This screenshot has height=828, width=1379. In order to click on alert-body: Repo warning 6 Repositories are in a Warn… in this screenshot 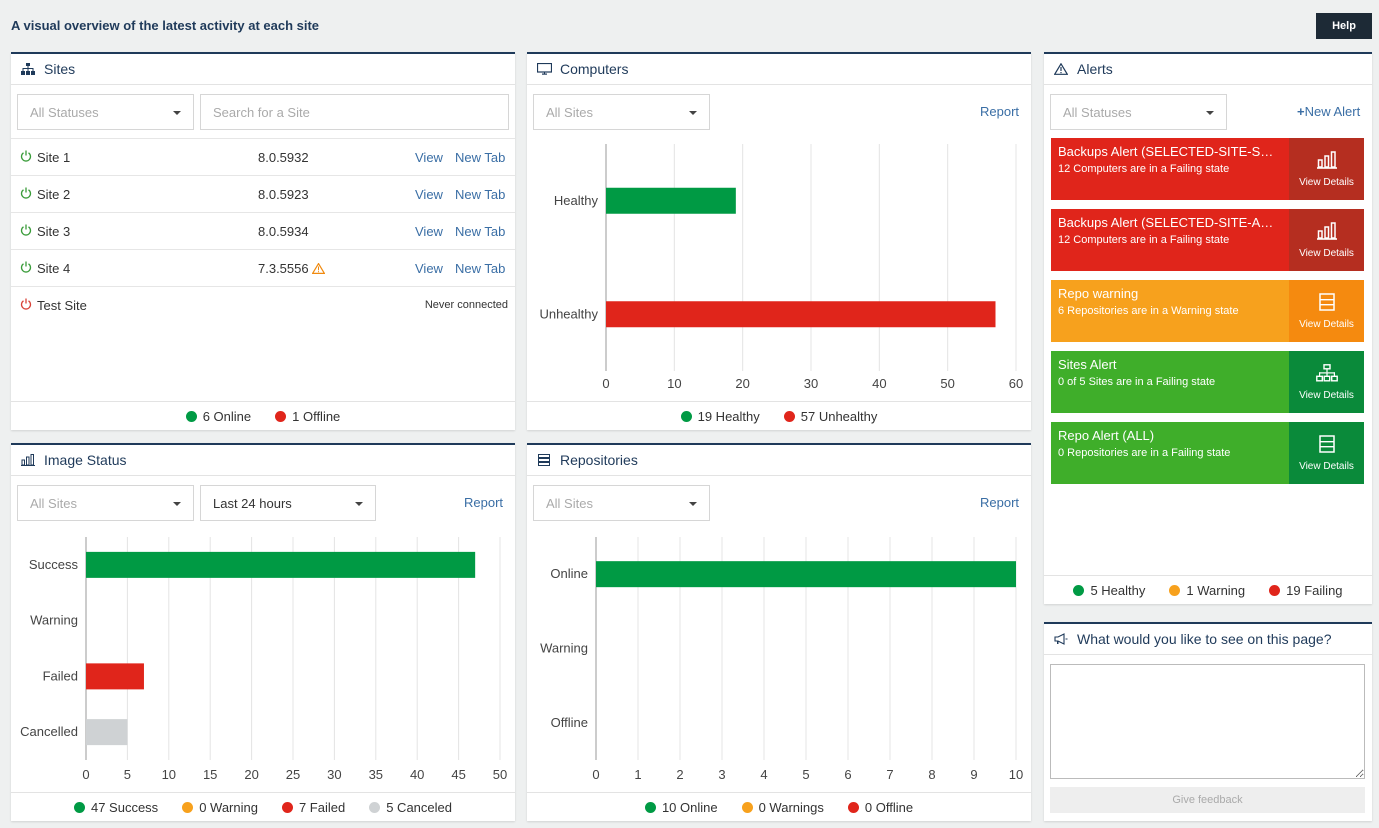, I will do `click(1170, 311)`.